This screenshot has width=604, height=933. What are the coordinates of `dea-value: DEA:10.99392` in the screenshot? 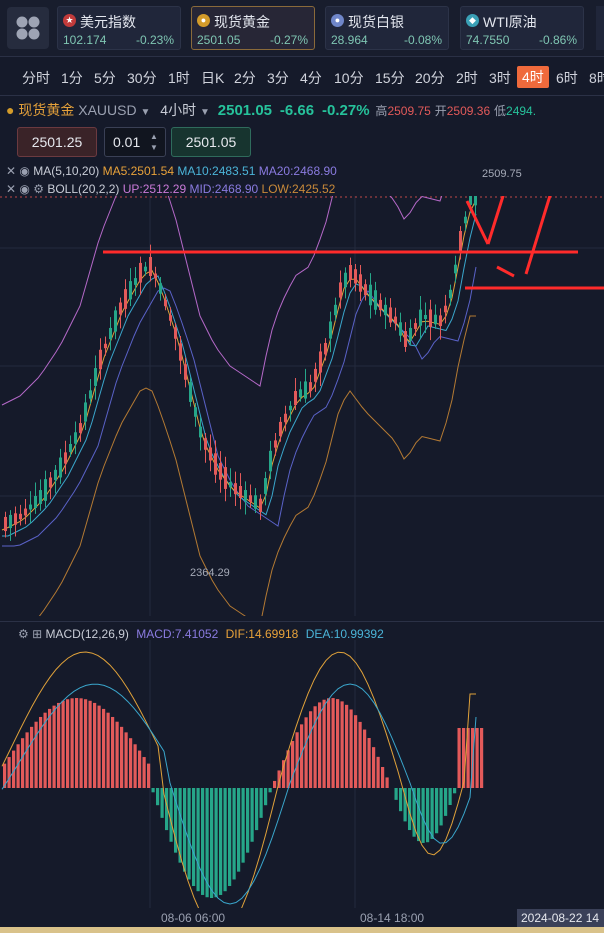 It's located at (344, 634).